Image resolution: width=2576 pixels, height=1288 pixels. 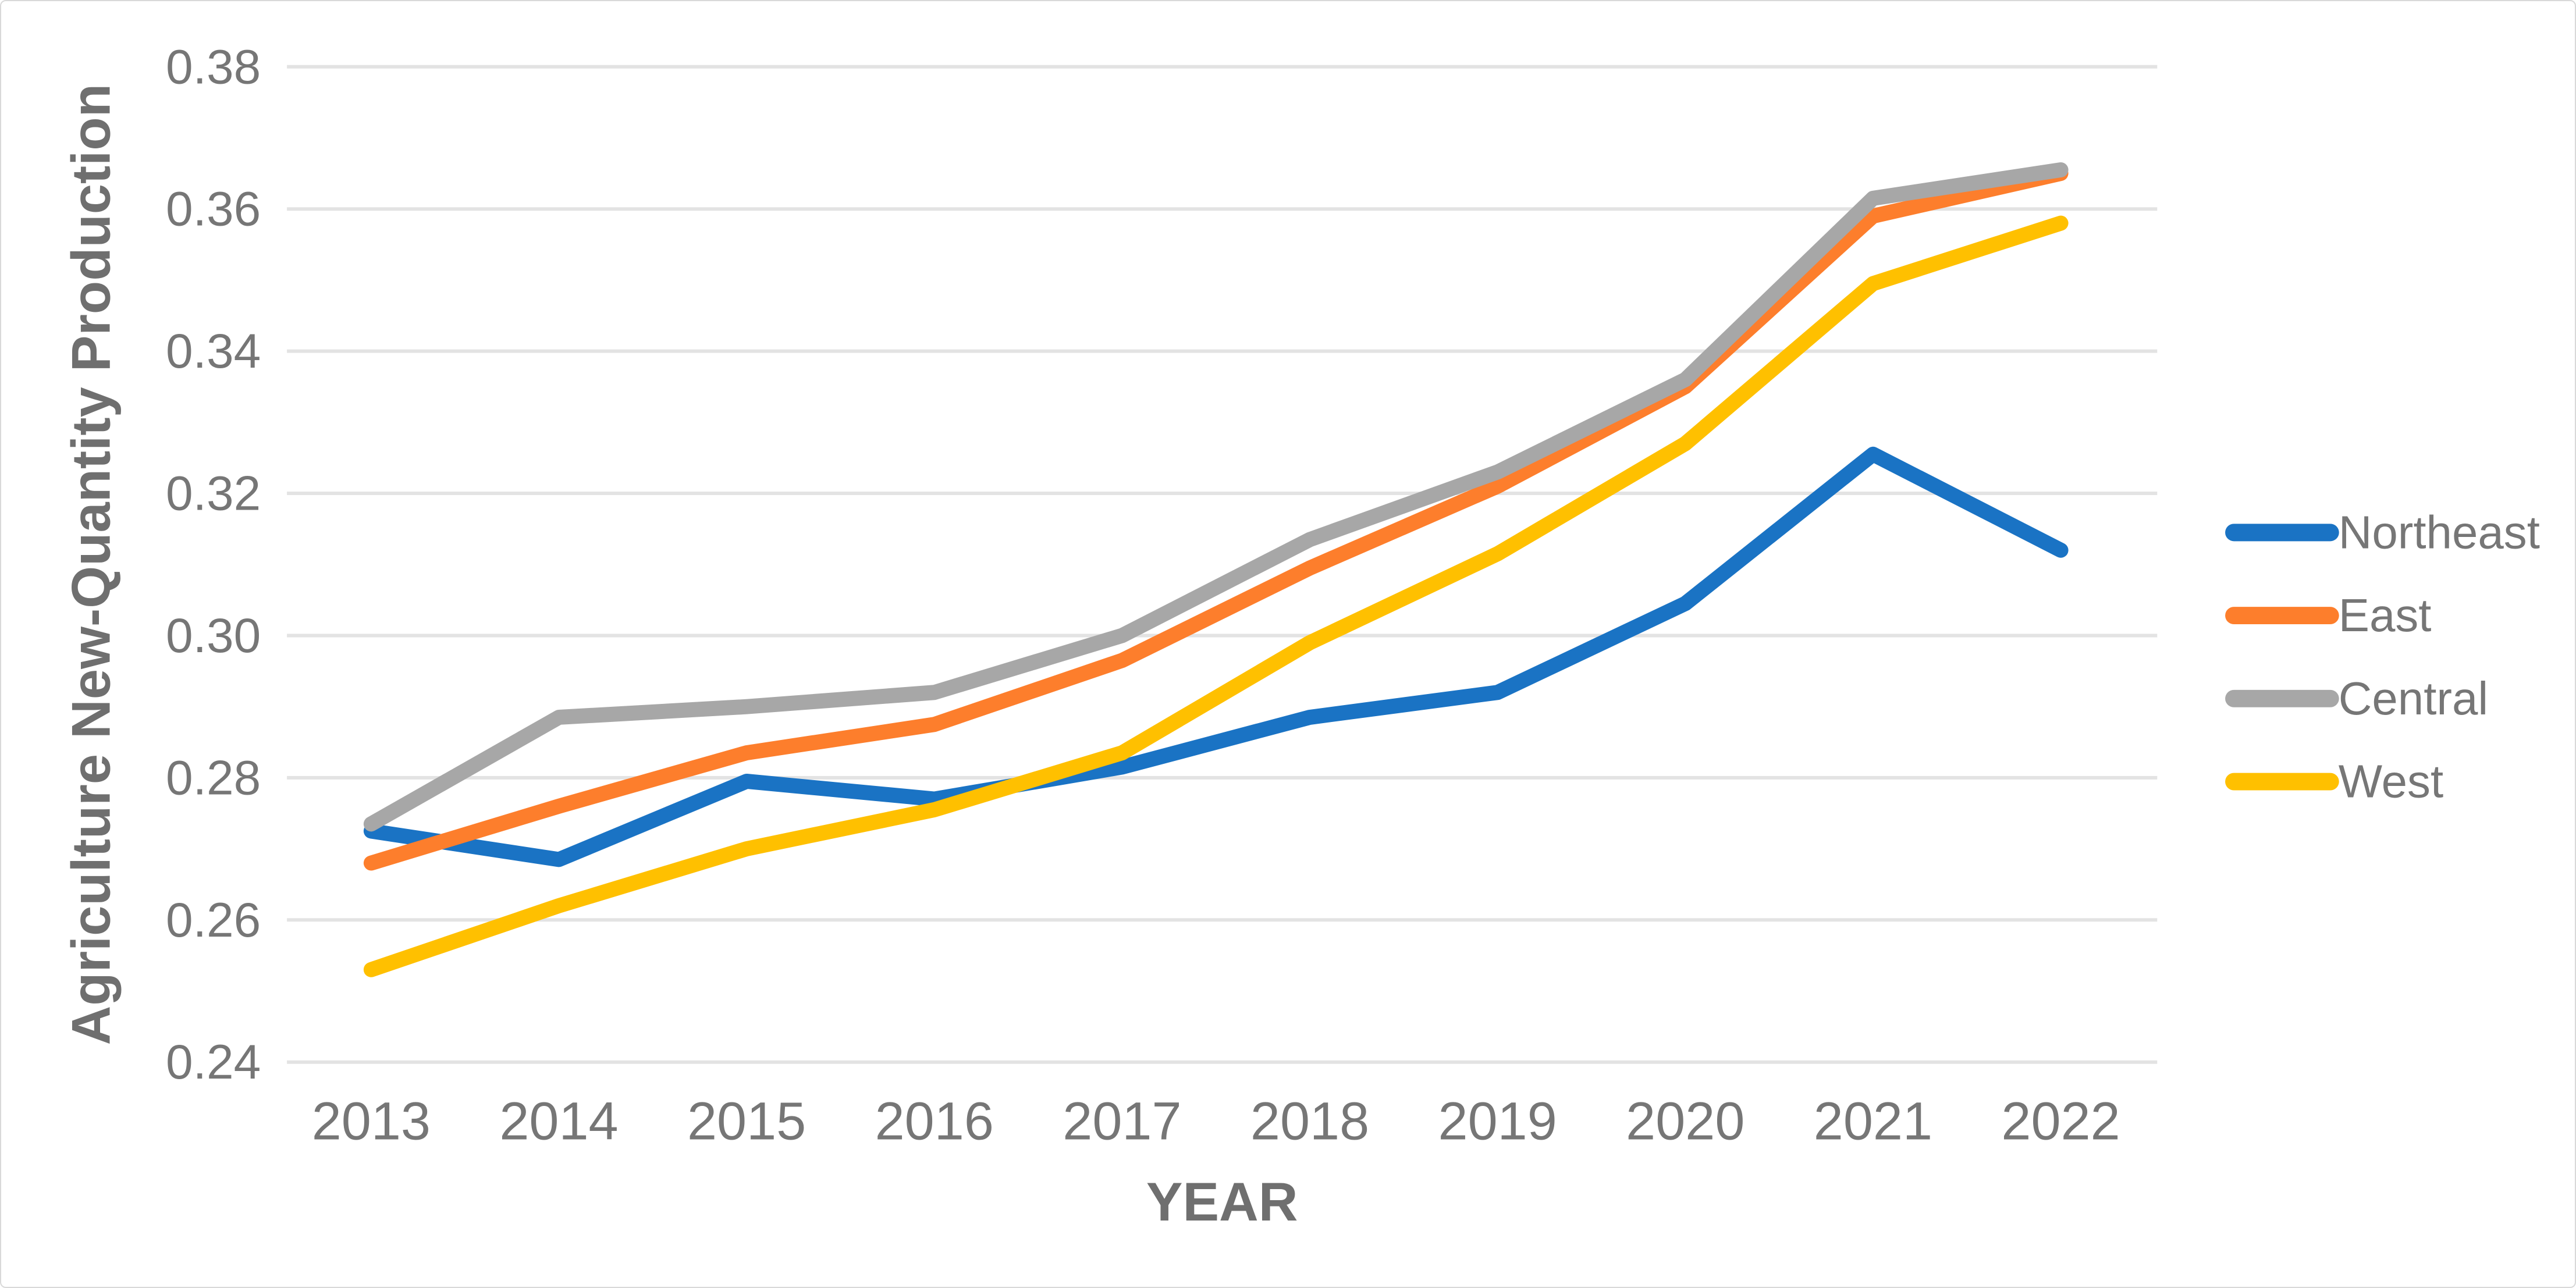 What do you see at coordinates (213, 635) in the screenshot?
I see `y-tick-label: 0.30` at bounding box center [213, 635].